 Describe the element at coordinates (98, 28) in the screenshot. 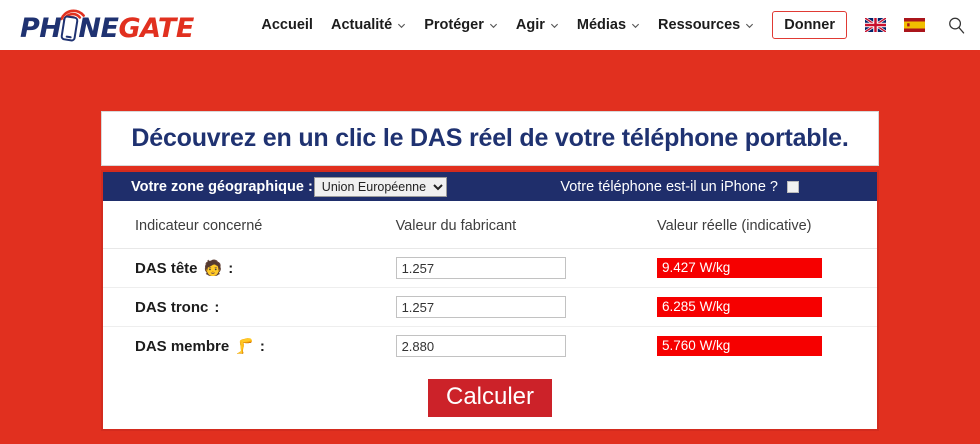

I see `logo-text-part2: NE` at that location.